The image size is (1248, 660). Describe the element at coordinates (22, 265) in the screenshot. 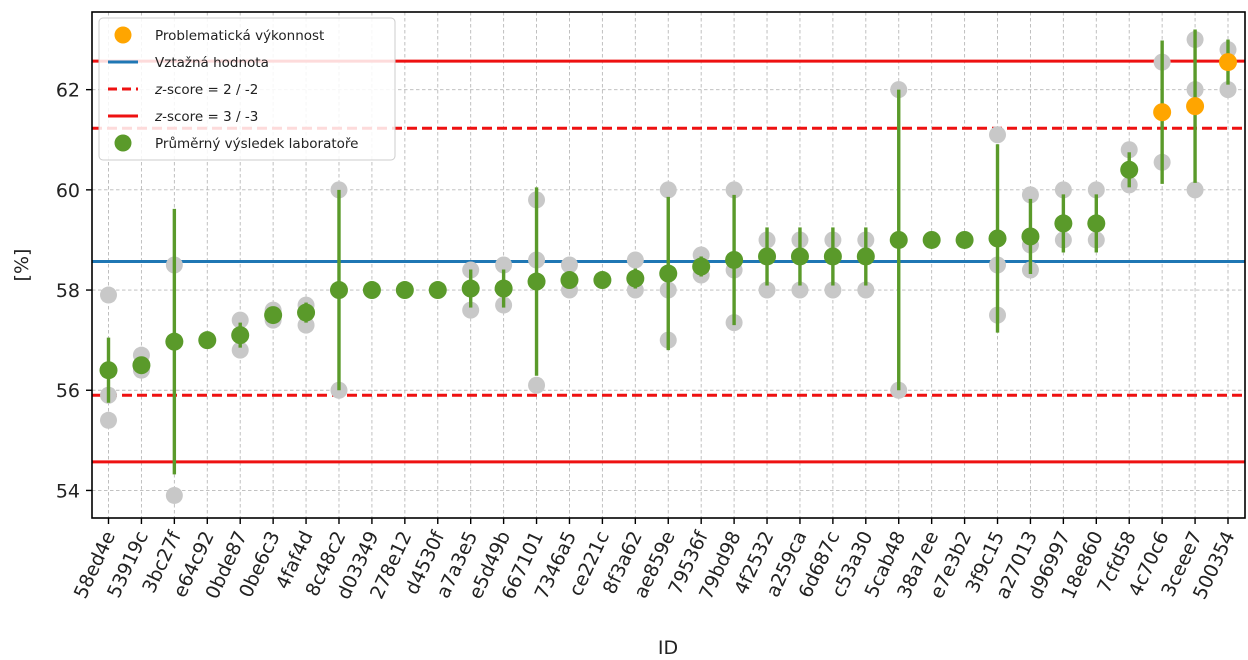

I see `y-axis-title: [%]` at that location.